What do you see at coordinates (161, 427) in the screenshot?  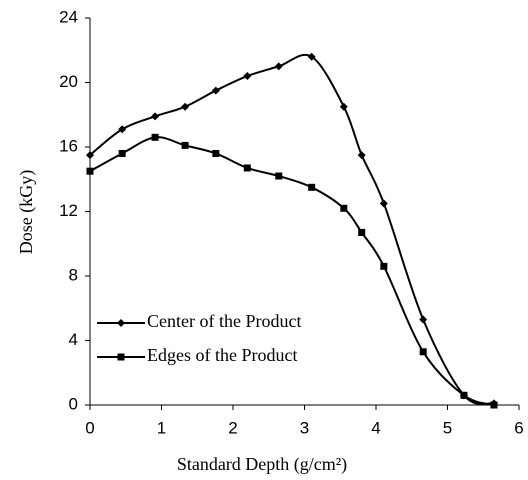 I see `x-tick-label: 1` at bounding box center [161, 427].